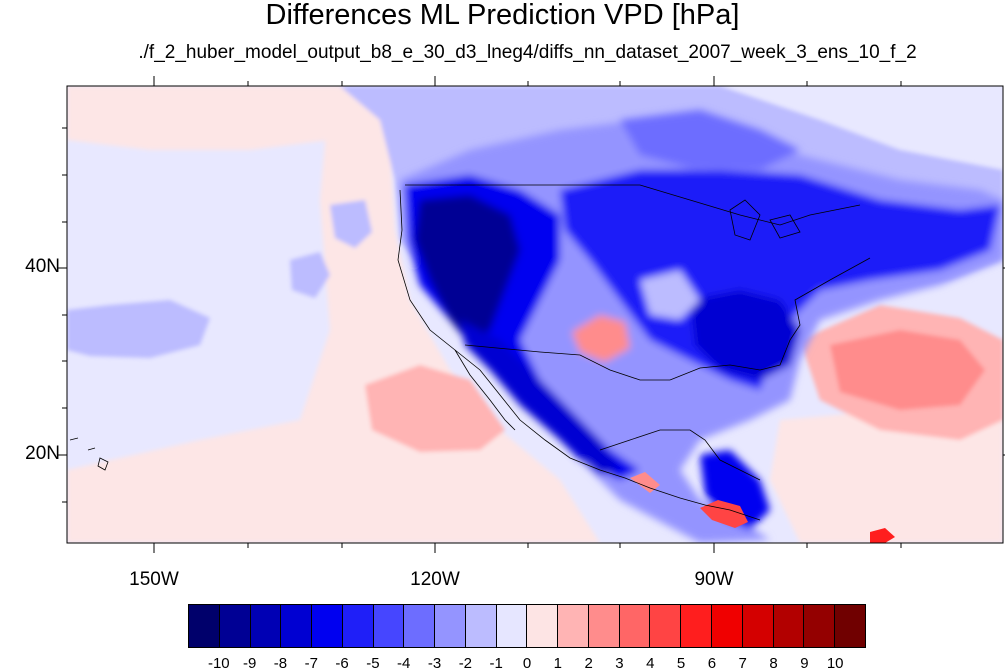 The image size is (1005, 672). I want to click on colorbar-tick-label: -1, so click(496, 663).